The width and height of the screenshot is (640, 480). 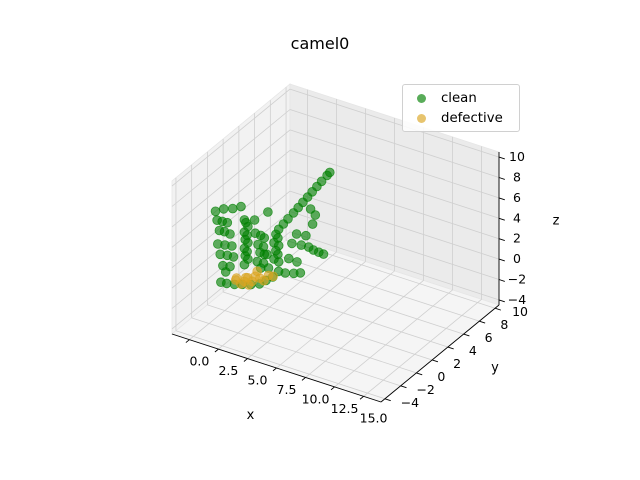 I want to click on z-axis-label: z, so click(x=556, y=221).